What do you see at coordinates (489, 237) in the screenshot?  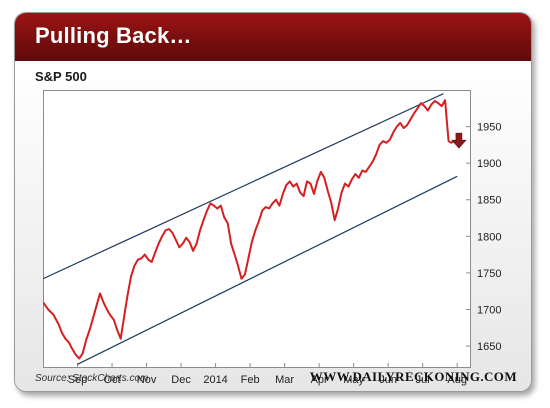 I see `y-tick-label: 1800` at bounding box center [489, 237].